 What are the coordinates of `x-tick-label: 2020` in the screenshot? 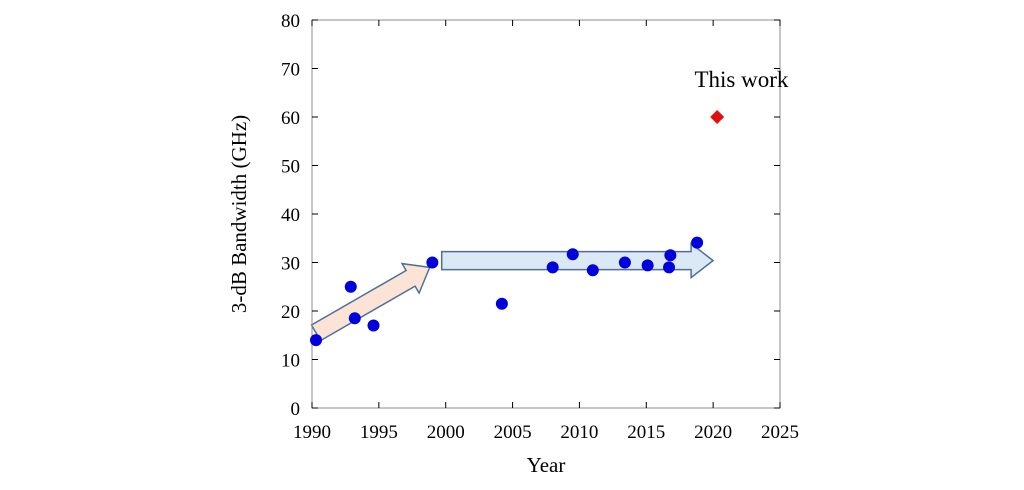 It's located at (713, 432).